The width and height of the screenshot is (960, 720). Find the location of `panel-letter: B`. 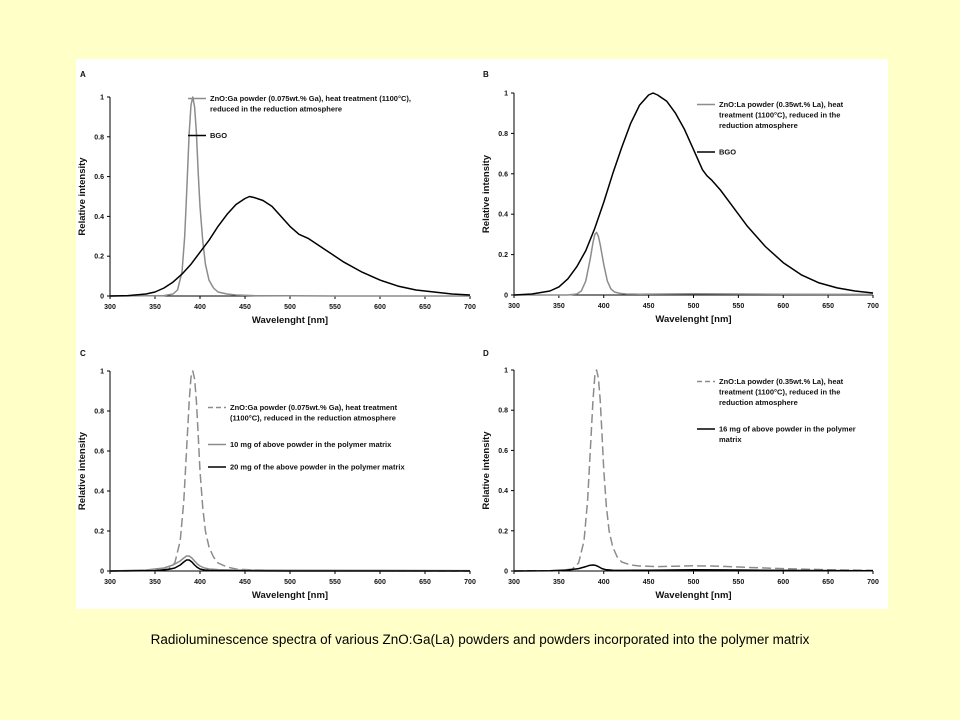

panel-letter: B is located at coordinates (486, 74).